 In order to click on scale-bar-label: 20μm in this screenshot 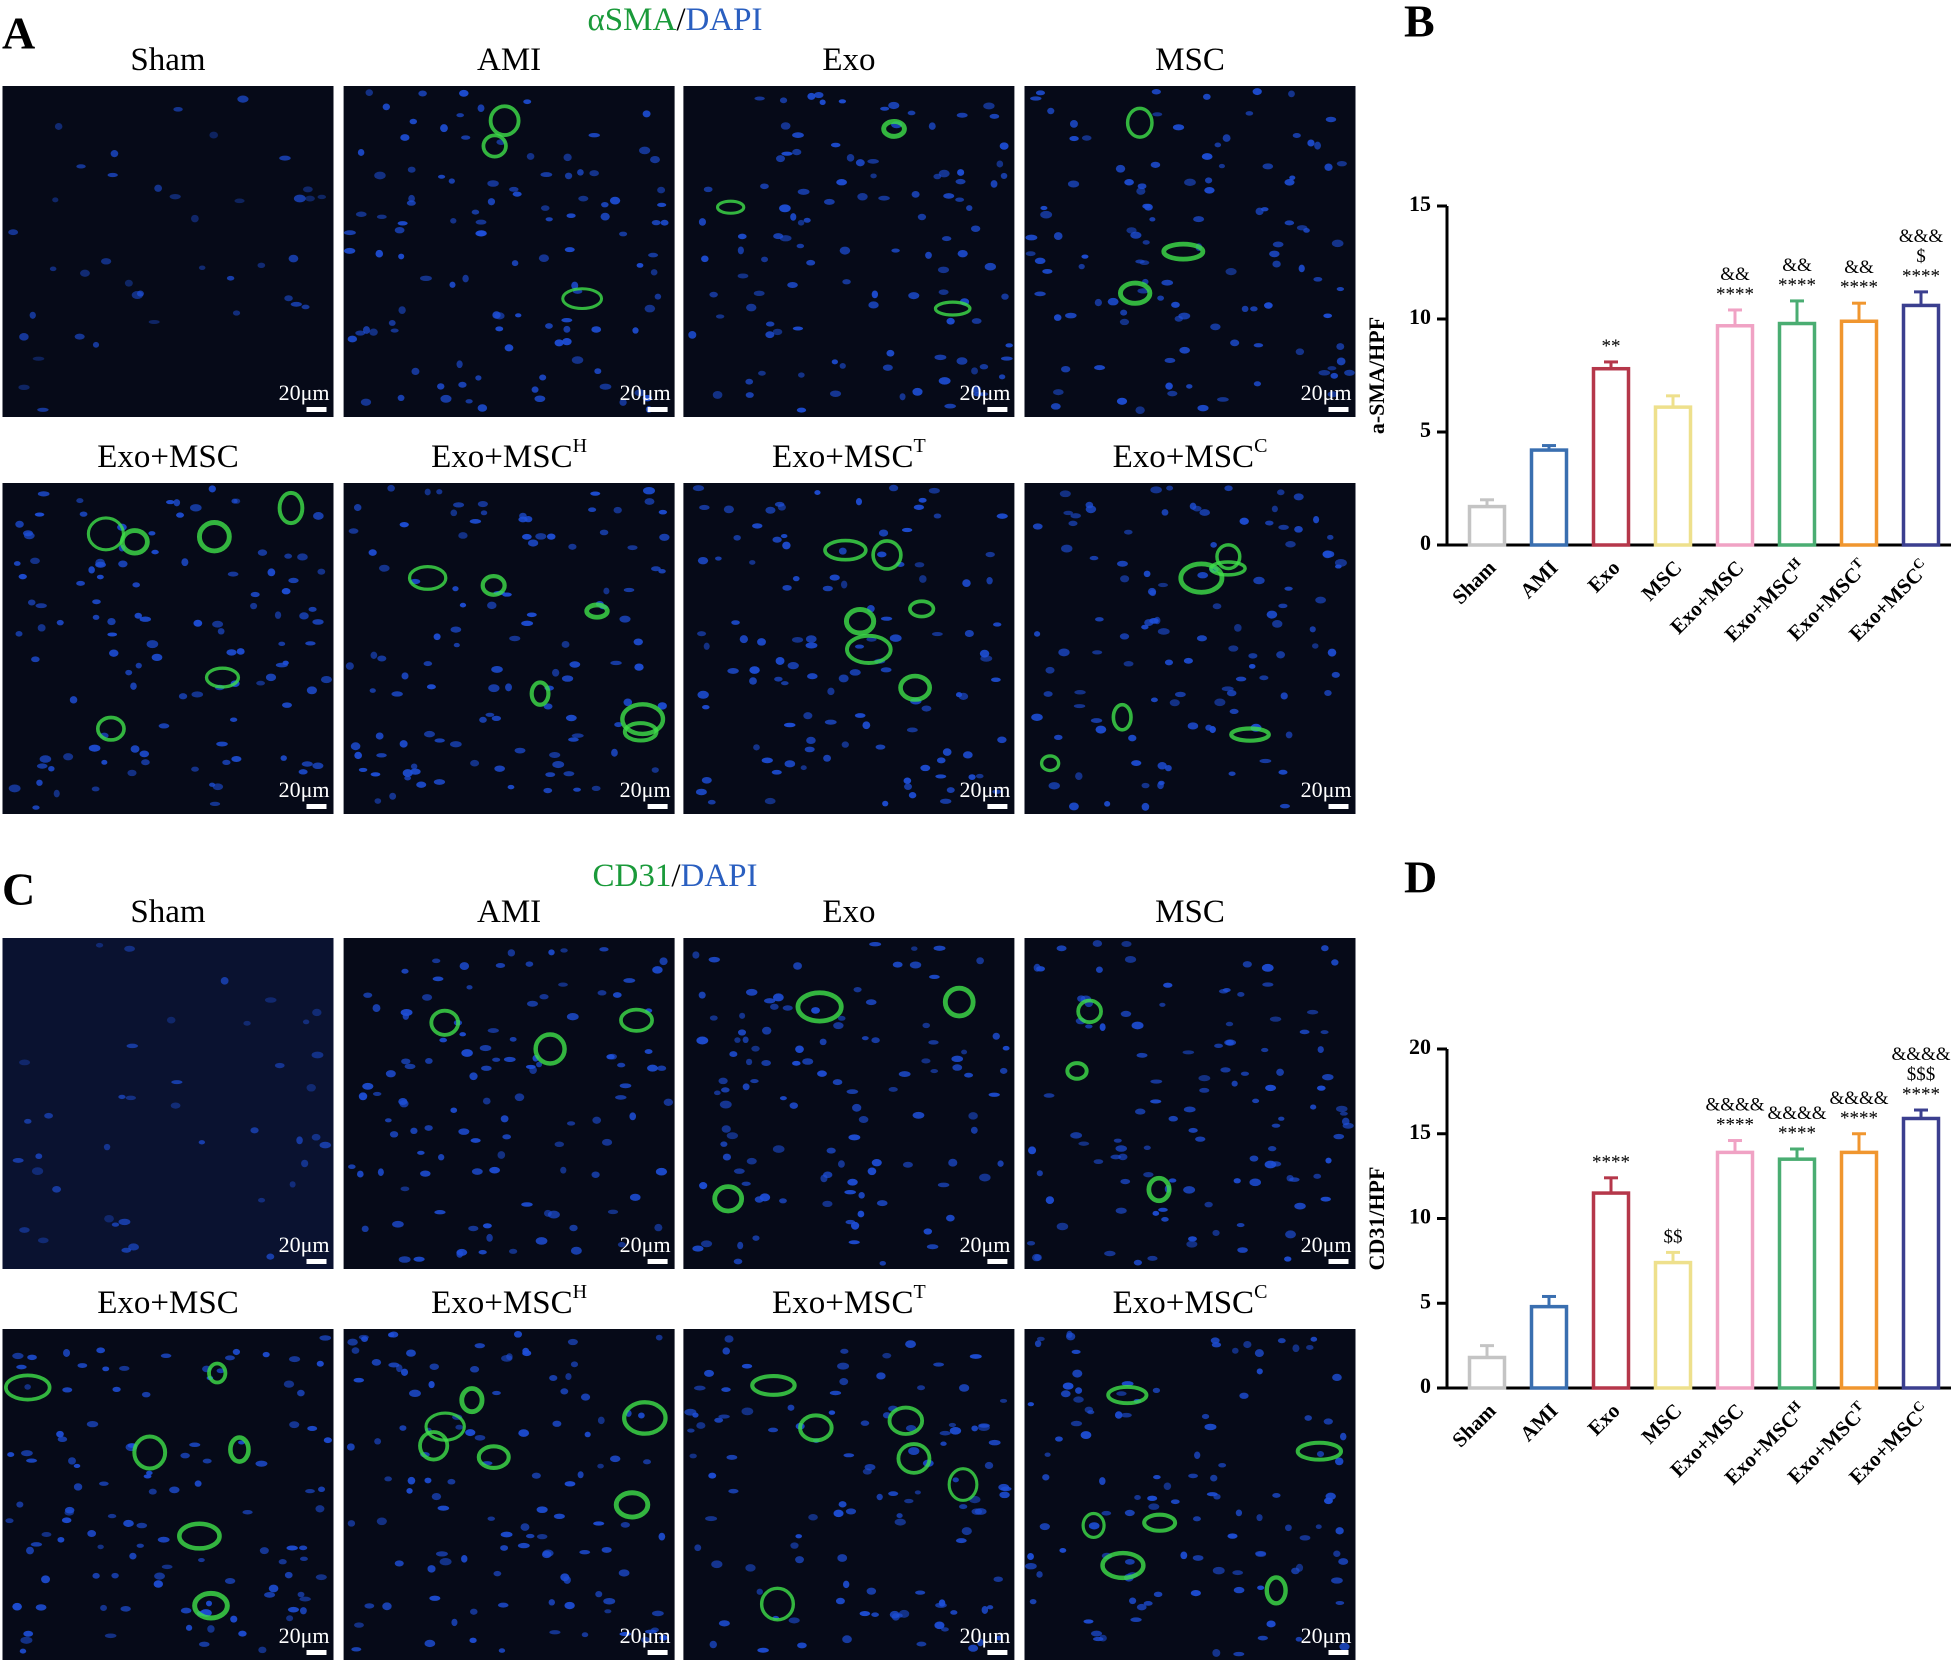, I will do `click(645, 1244)`.